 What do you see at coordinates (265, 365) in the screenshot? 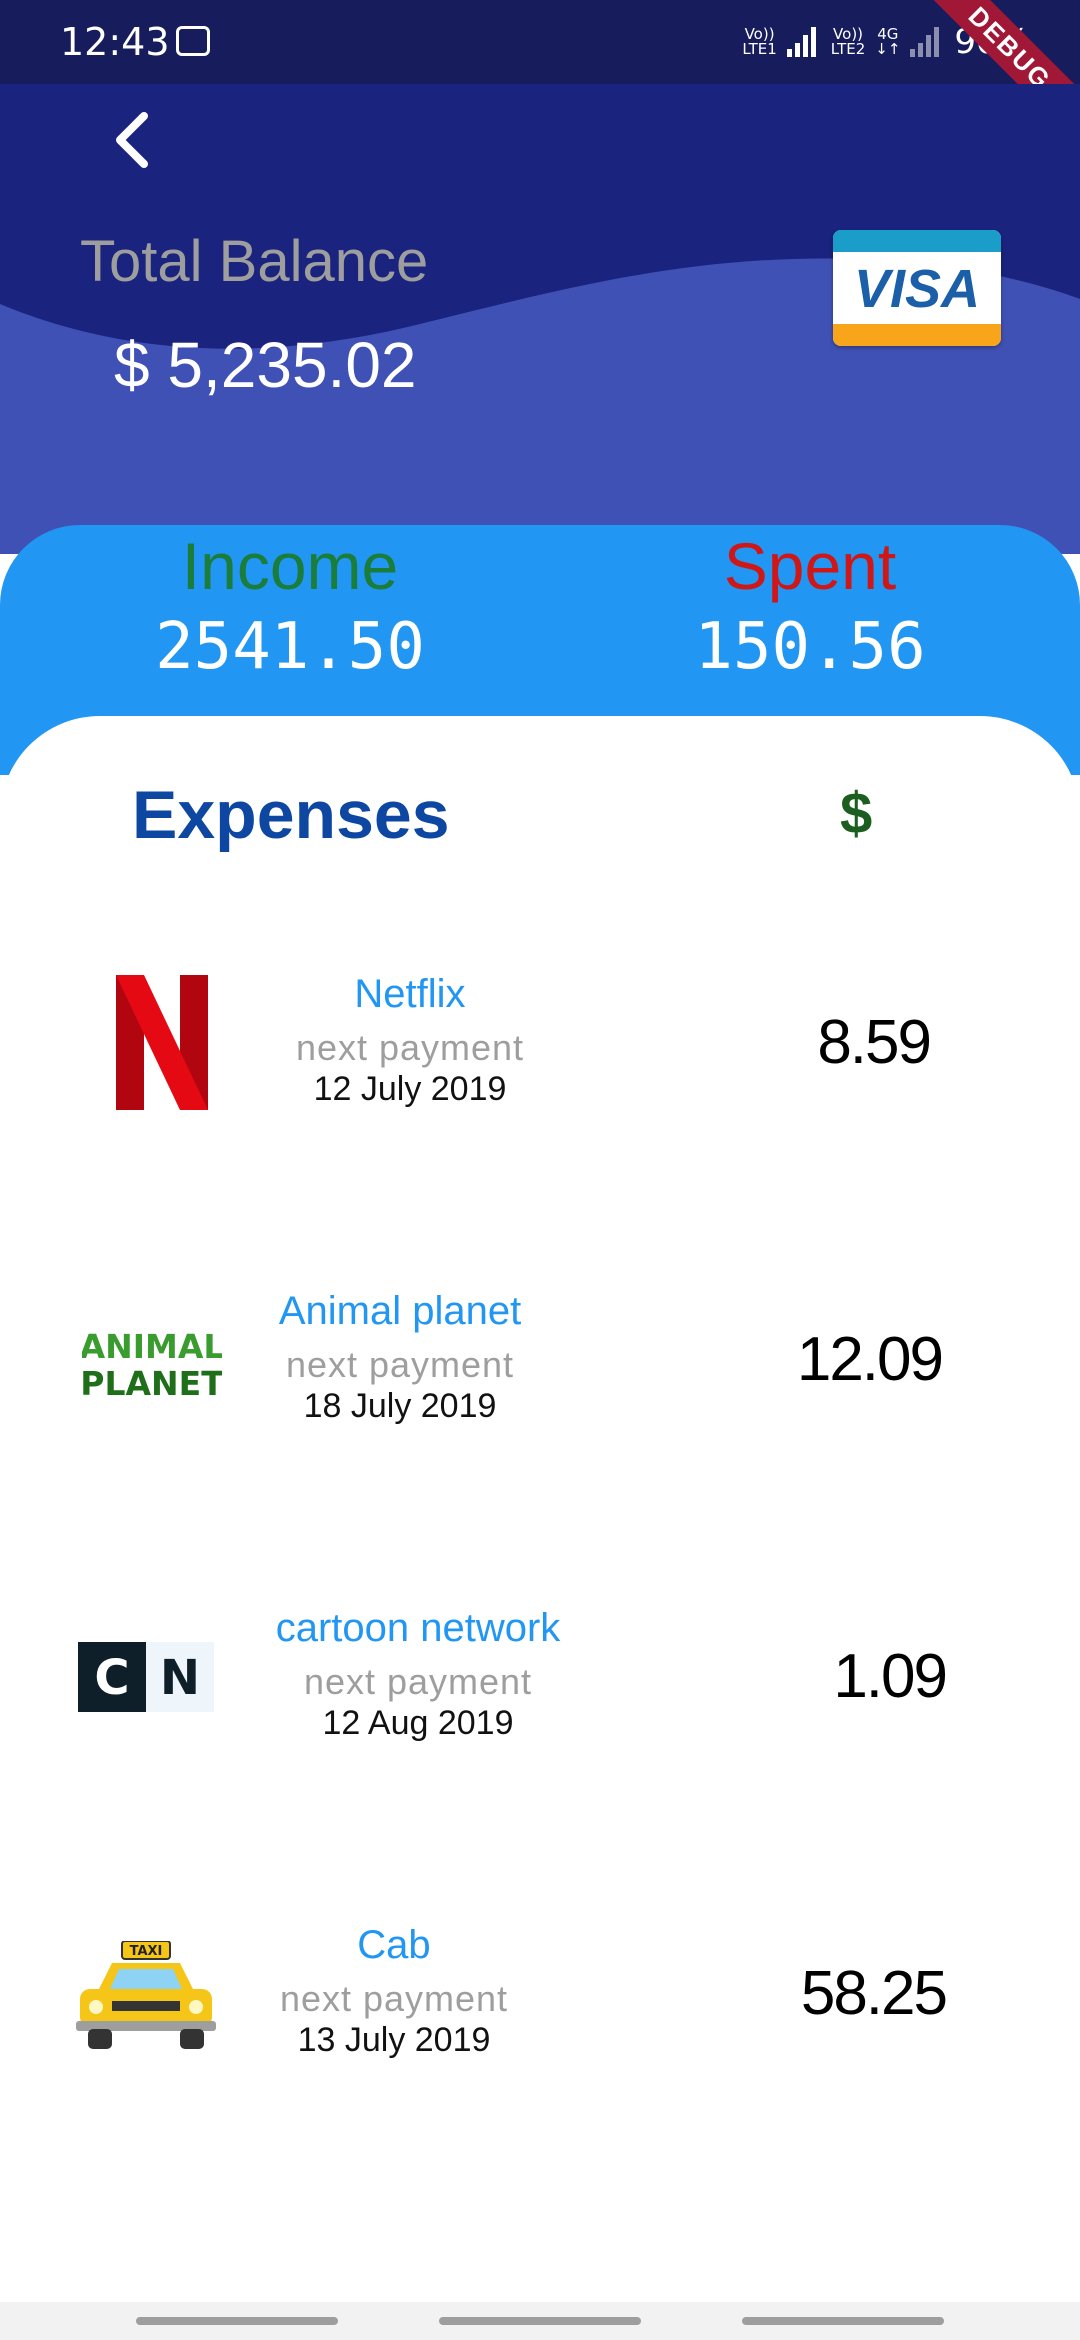
I see `total-balance-value: $ 5,235.02` at bounding box center [265, 365].